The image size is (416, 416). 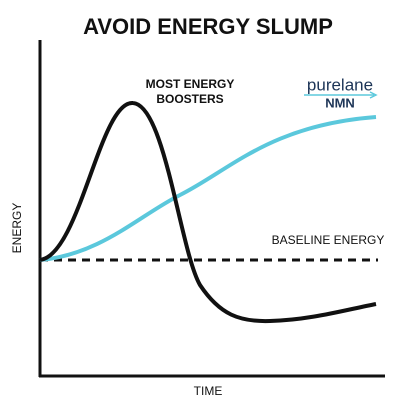 What do you see at coordinates (340, 102) in the screenshot?
I see `brand-product: NMN` at bounding box center [340, 102].